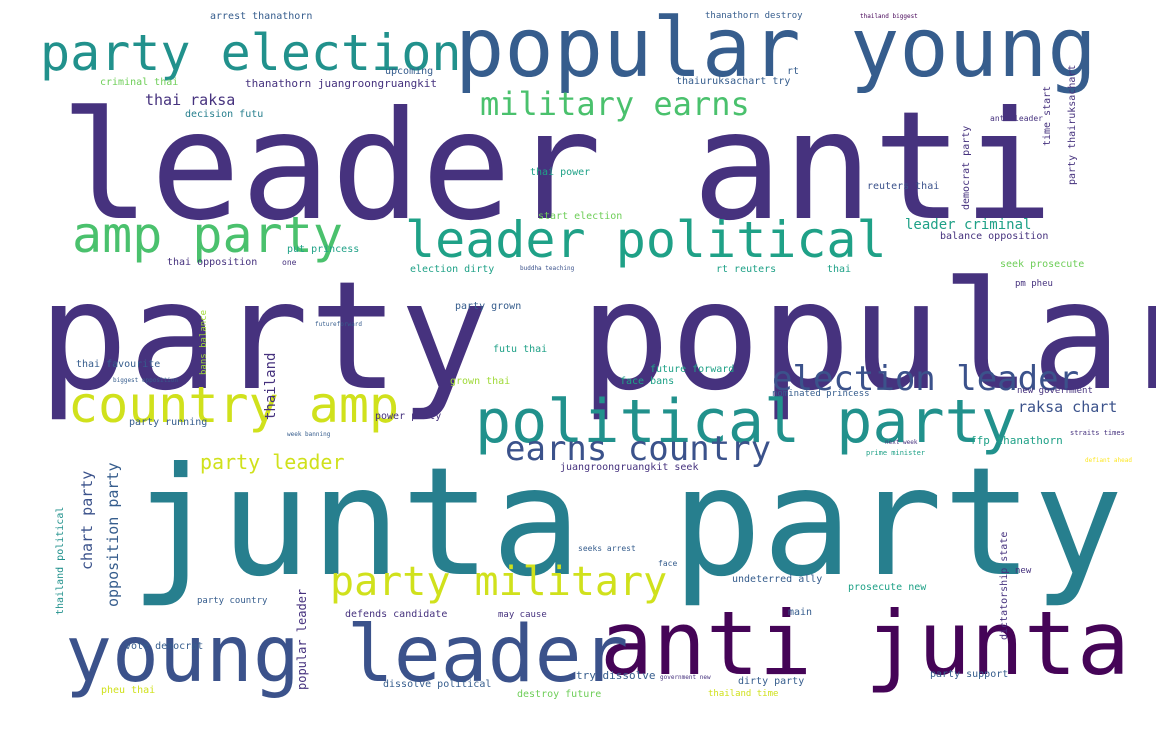  Describe the element at coordinates (692, 369) in the screenshot. I see `word: future forward` at that location.